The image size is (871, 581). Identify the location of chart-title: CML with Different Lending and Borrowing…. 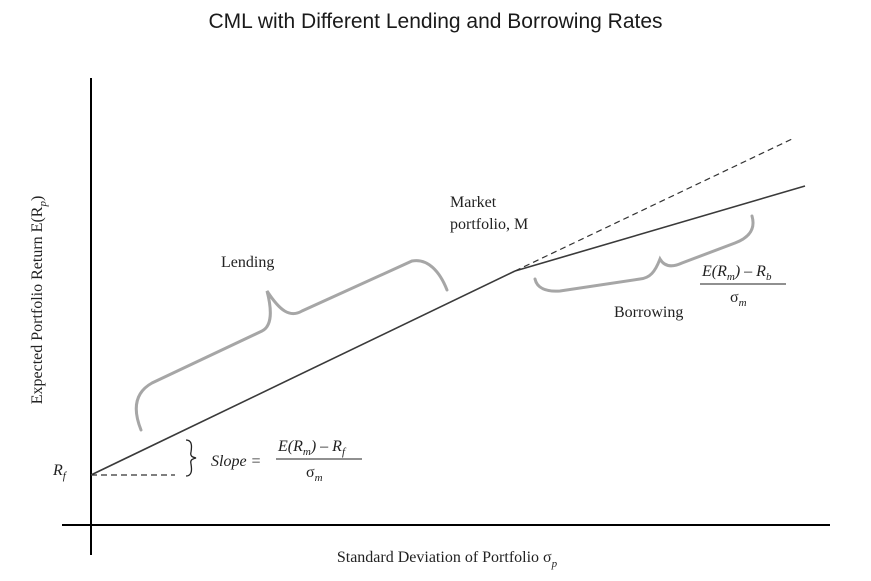
(435, 21).